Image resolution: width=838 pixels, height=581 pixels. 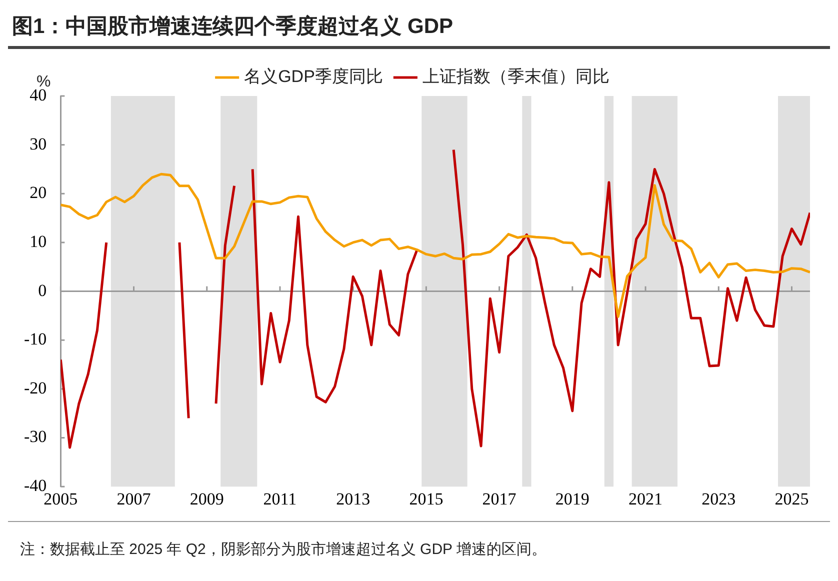 I want to click on y-tick-label: -30, so click(x=35, y=436).